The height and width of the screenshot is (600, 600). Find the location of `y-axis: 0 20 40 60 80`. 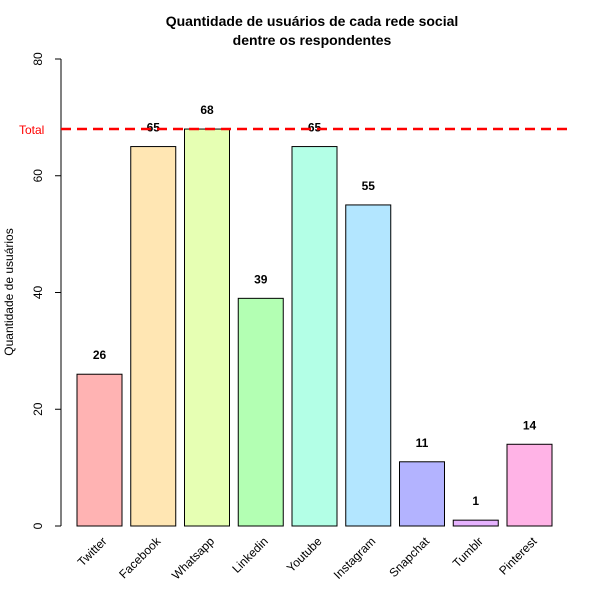

y-axis: 0 20 40 60 80 is located at coordinates (46, 290).